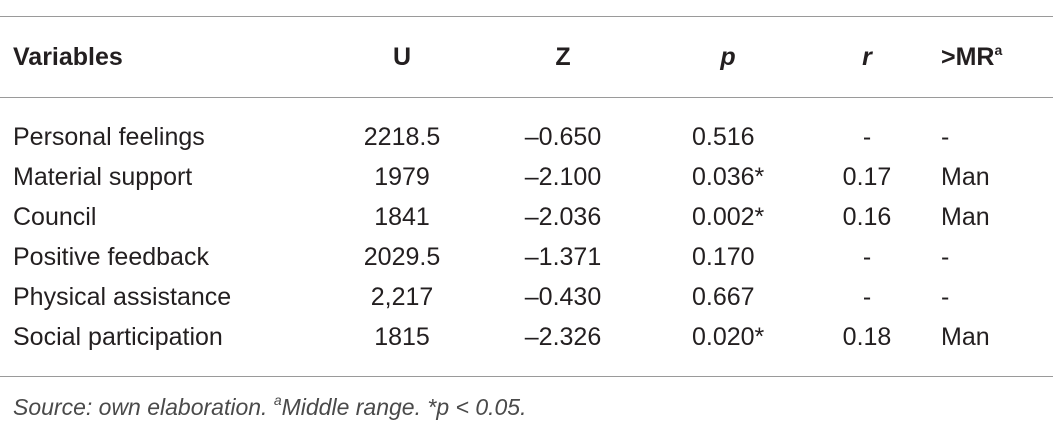  Describe the element at coordinates (867, 217) in the screenshot. I see `table-cell: 0.16` at that location.